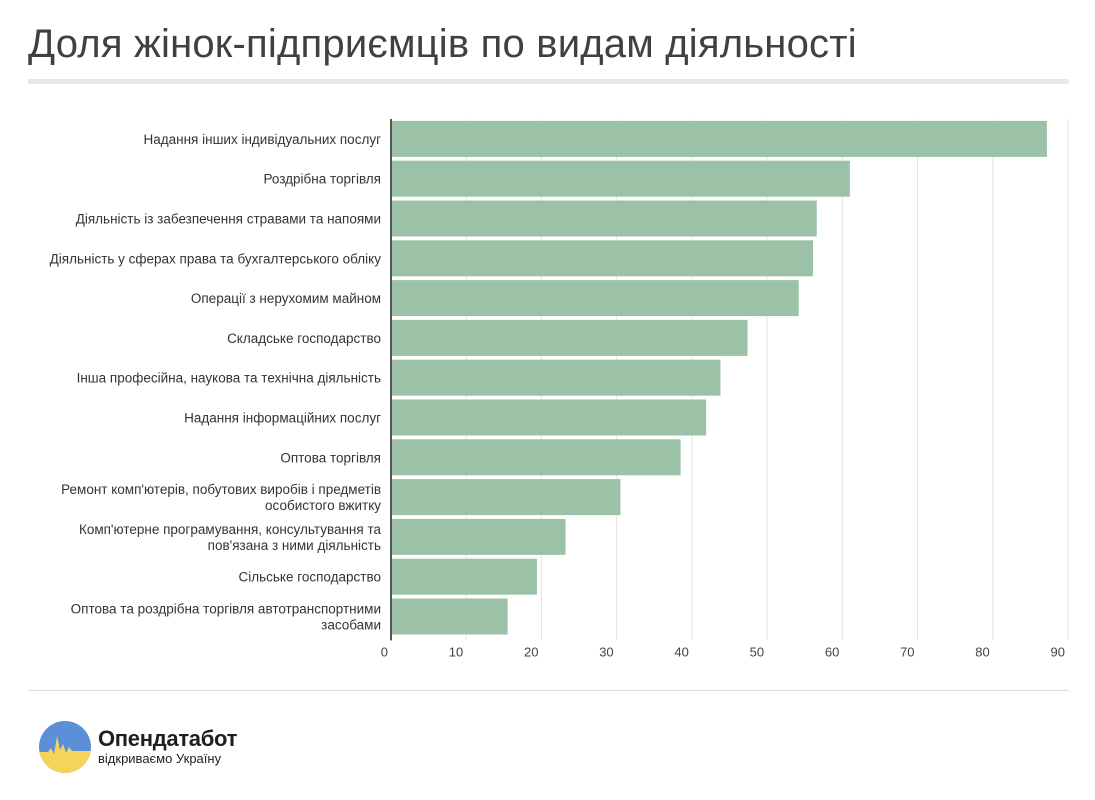  Describe the element at coordinates (548, 81) in the screenshot. I see `title-divider` at that location.